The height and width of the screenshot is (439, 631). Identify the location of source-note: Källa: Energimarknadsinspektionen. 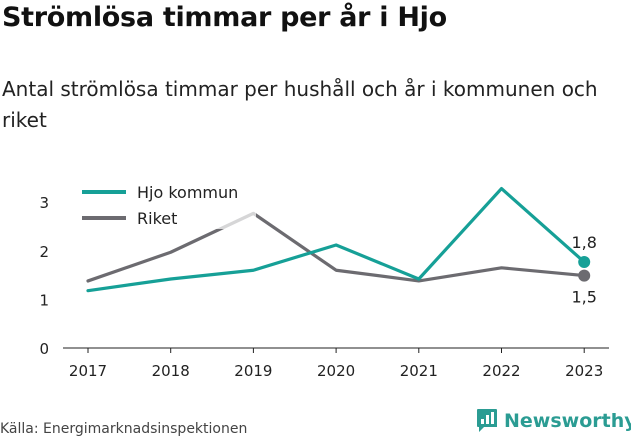
(124, 429).